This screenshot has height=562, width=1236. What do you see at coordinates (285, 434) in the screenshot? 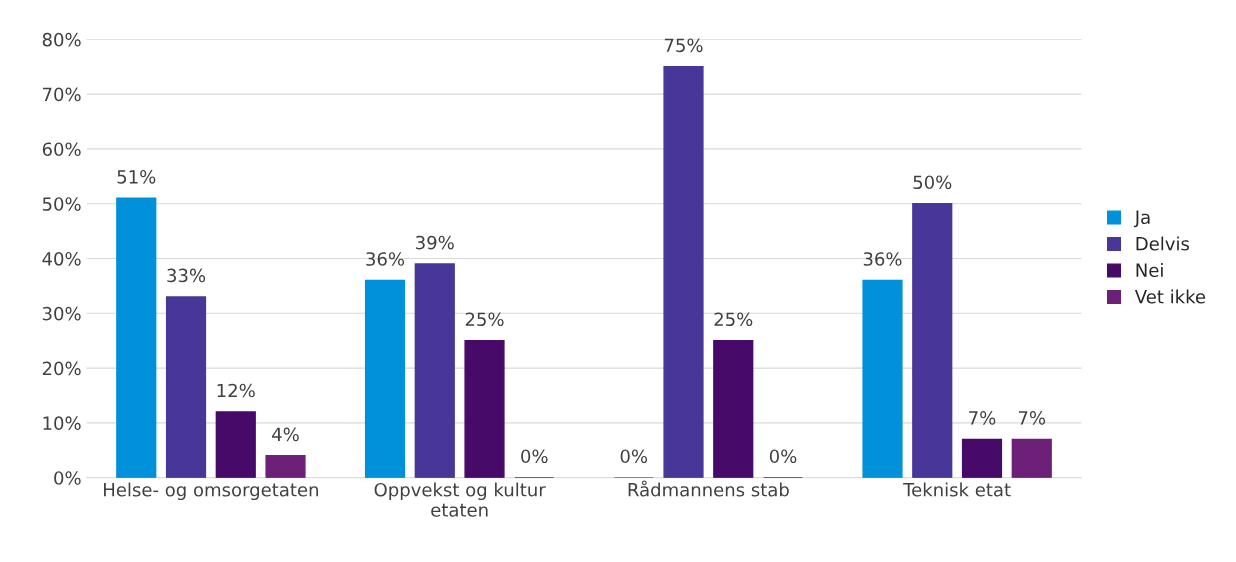
I see `data-label: 4%` at bounding box center [285, 434].